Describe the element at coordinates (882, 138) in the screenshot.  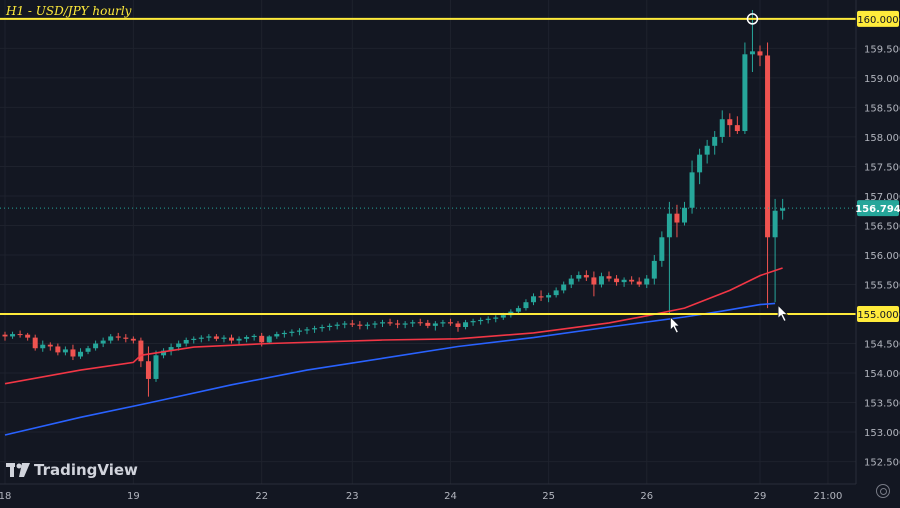
I see `y-tick-label: 158.000` at that location.